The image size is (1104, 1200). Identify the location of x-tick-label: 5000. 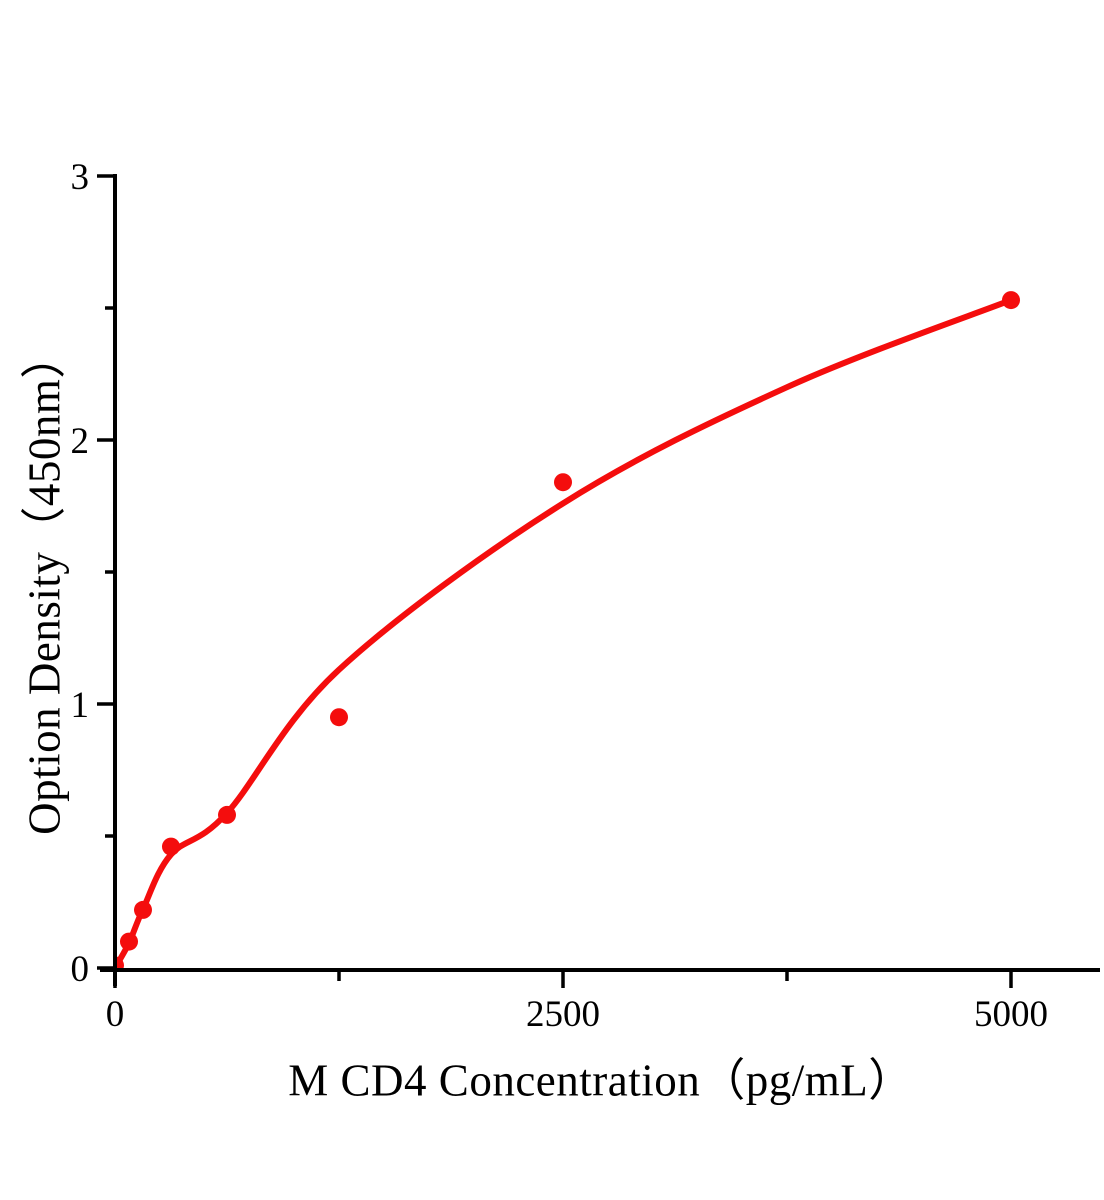
(1011, 1014).